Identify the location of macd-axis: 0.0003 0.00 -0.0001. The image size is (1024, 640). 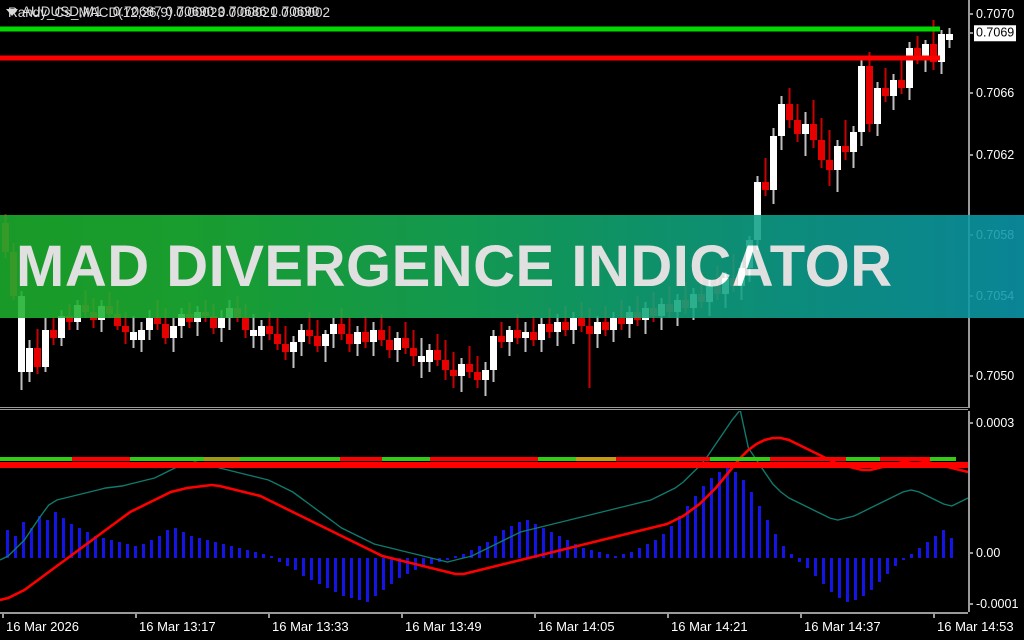
(996, 511).